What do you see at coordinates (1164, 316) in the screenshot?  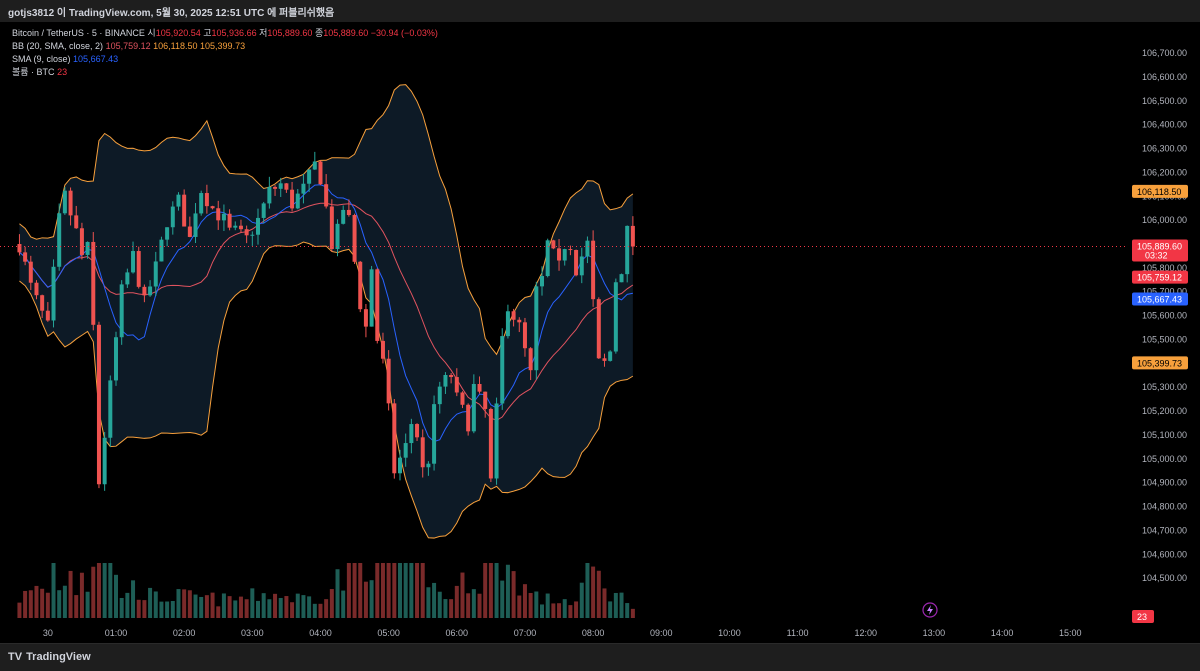 I see `price-tick-label: 105,600.00` at bounding box center [1164, 316].